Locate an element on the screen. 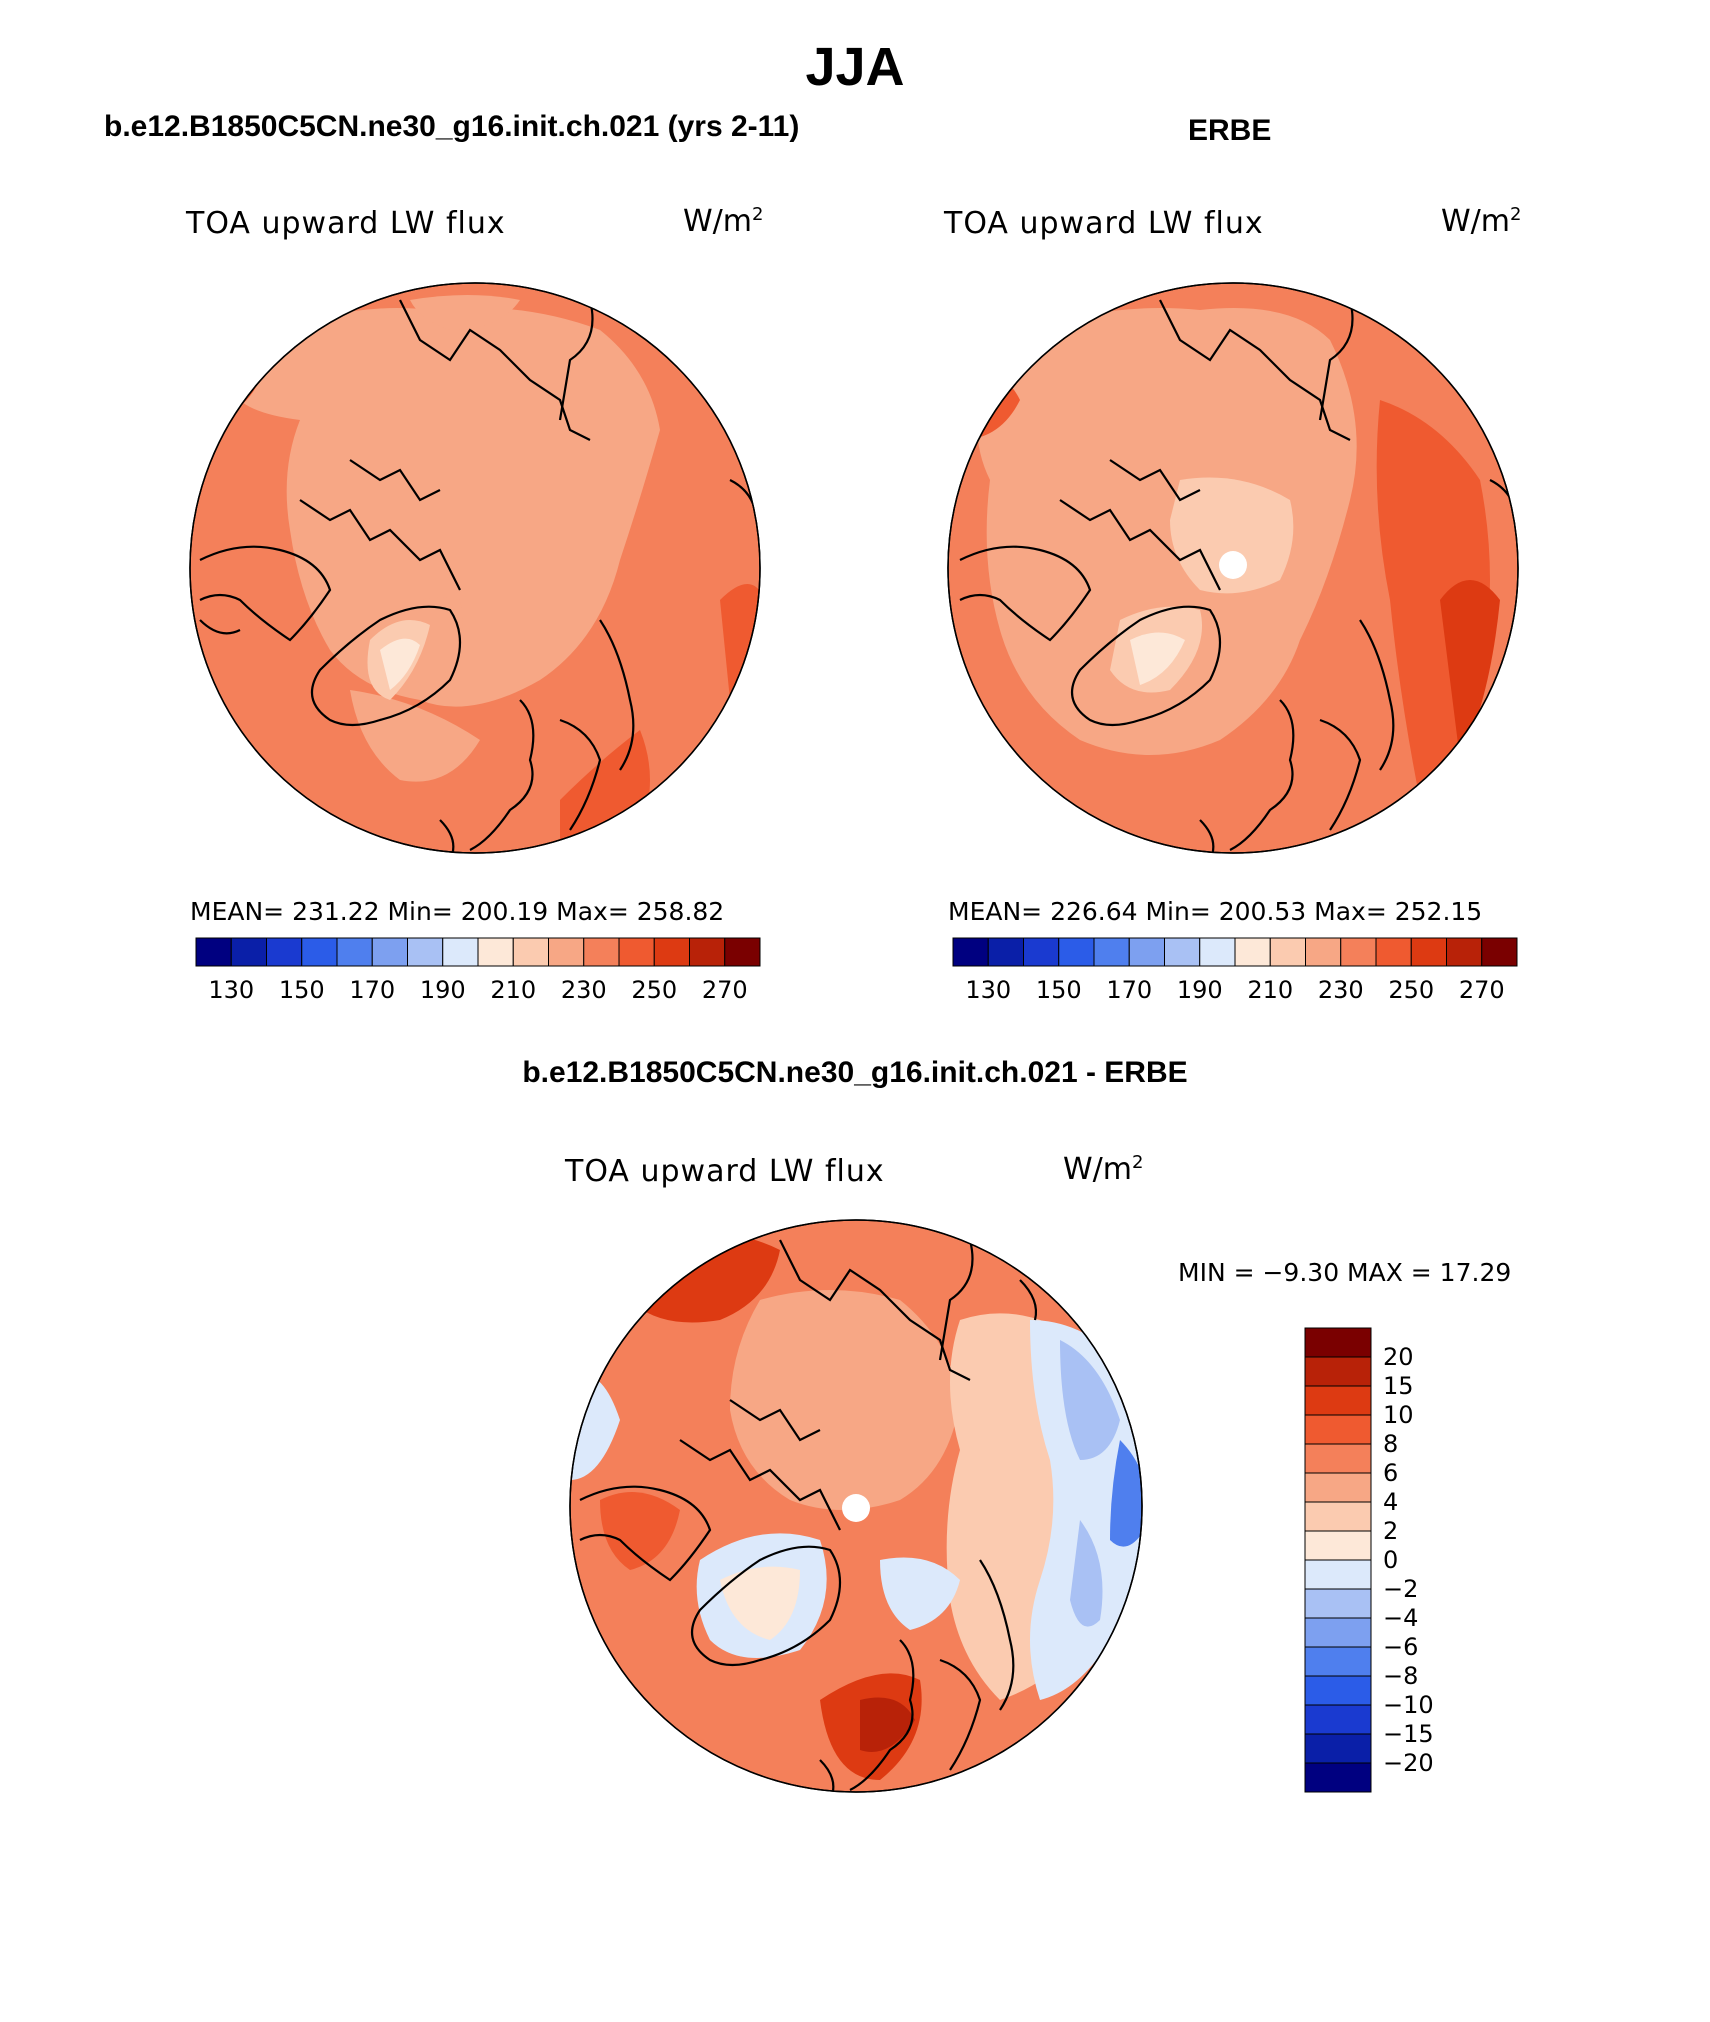  obs-stats: MEAN= 226.64 Min= 200.53 Max= 252.15 is located at coordinates (1215, 911).